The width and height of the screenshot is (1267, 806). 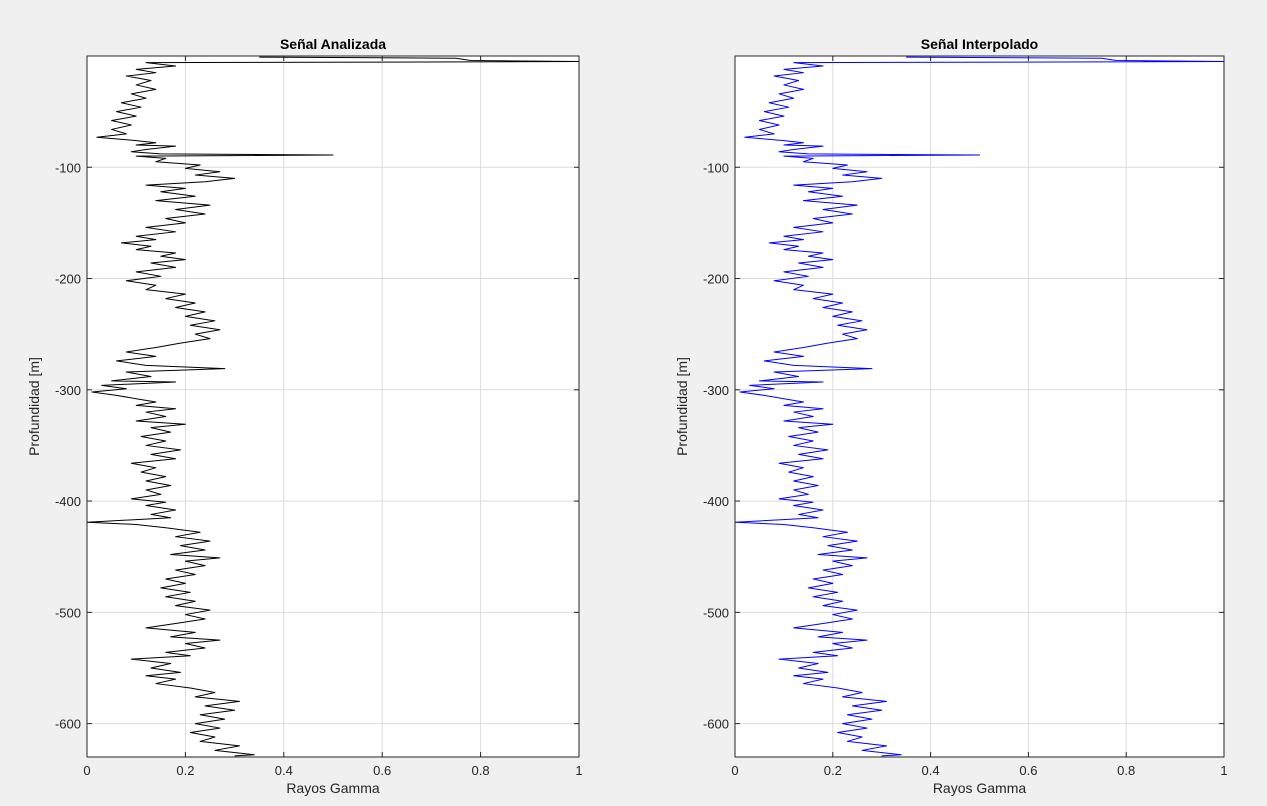 I want to click on chart-title: Señal Analizada, so click(x=333, y=44).